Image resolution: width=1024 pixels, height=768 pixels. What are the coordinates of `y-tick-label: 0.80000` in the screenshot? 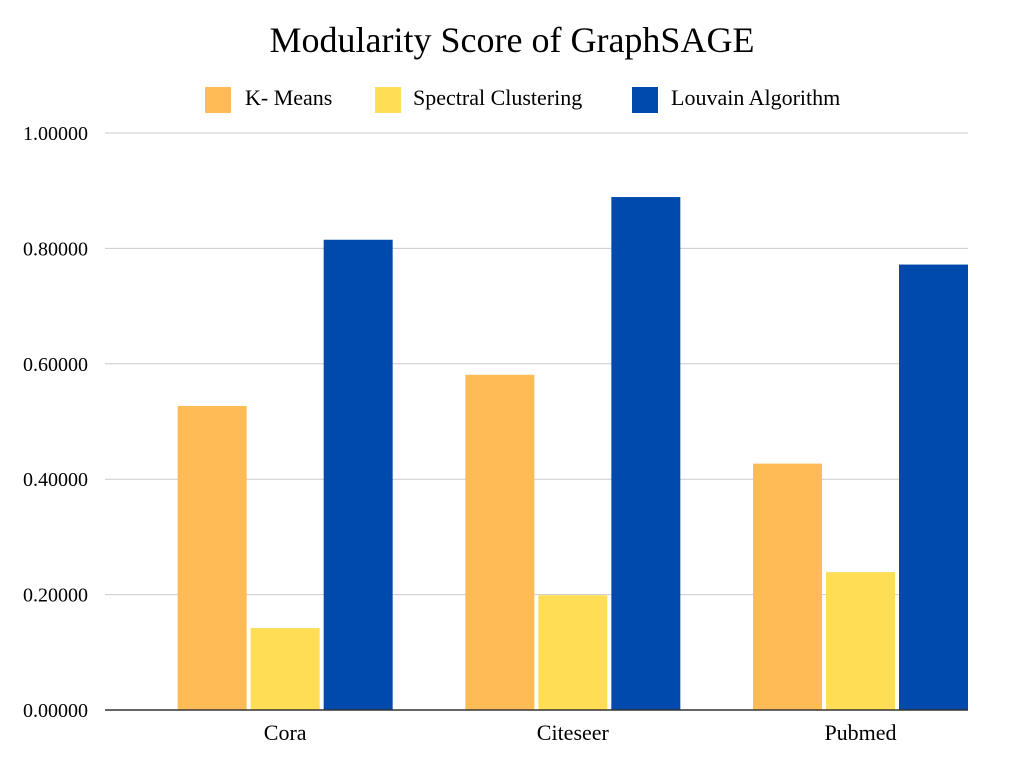 It's located at (55, 249).